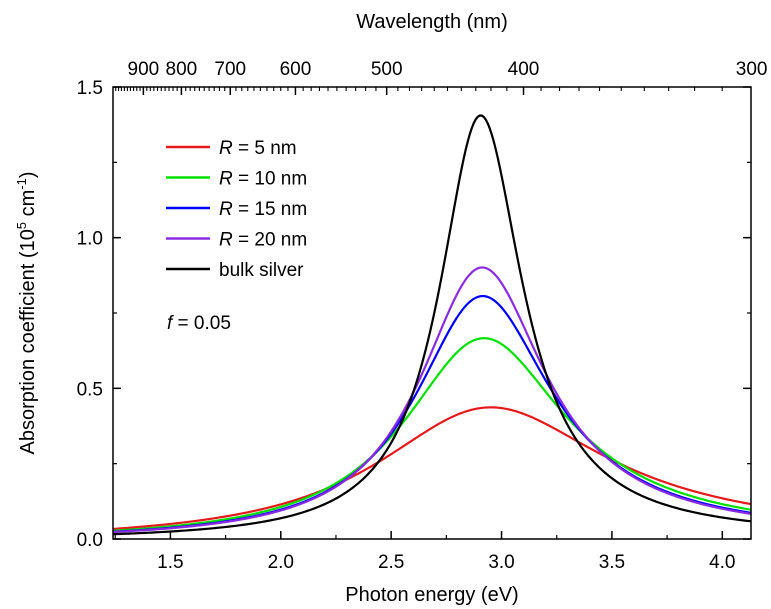 This screenshot has width=771, height=609. I want to click on legend-label-text: = 5 nm, so click(265, 148).